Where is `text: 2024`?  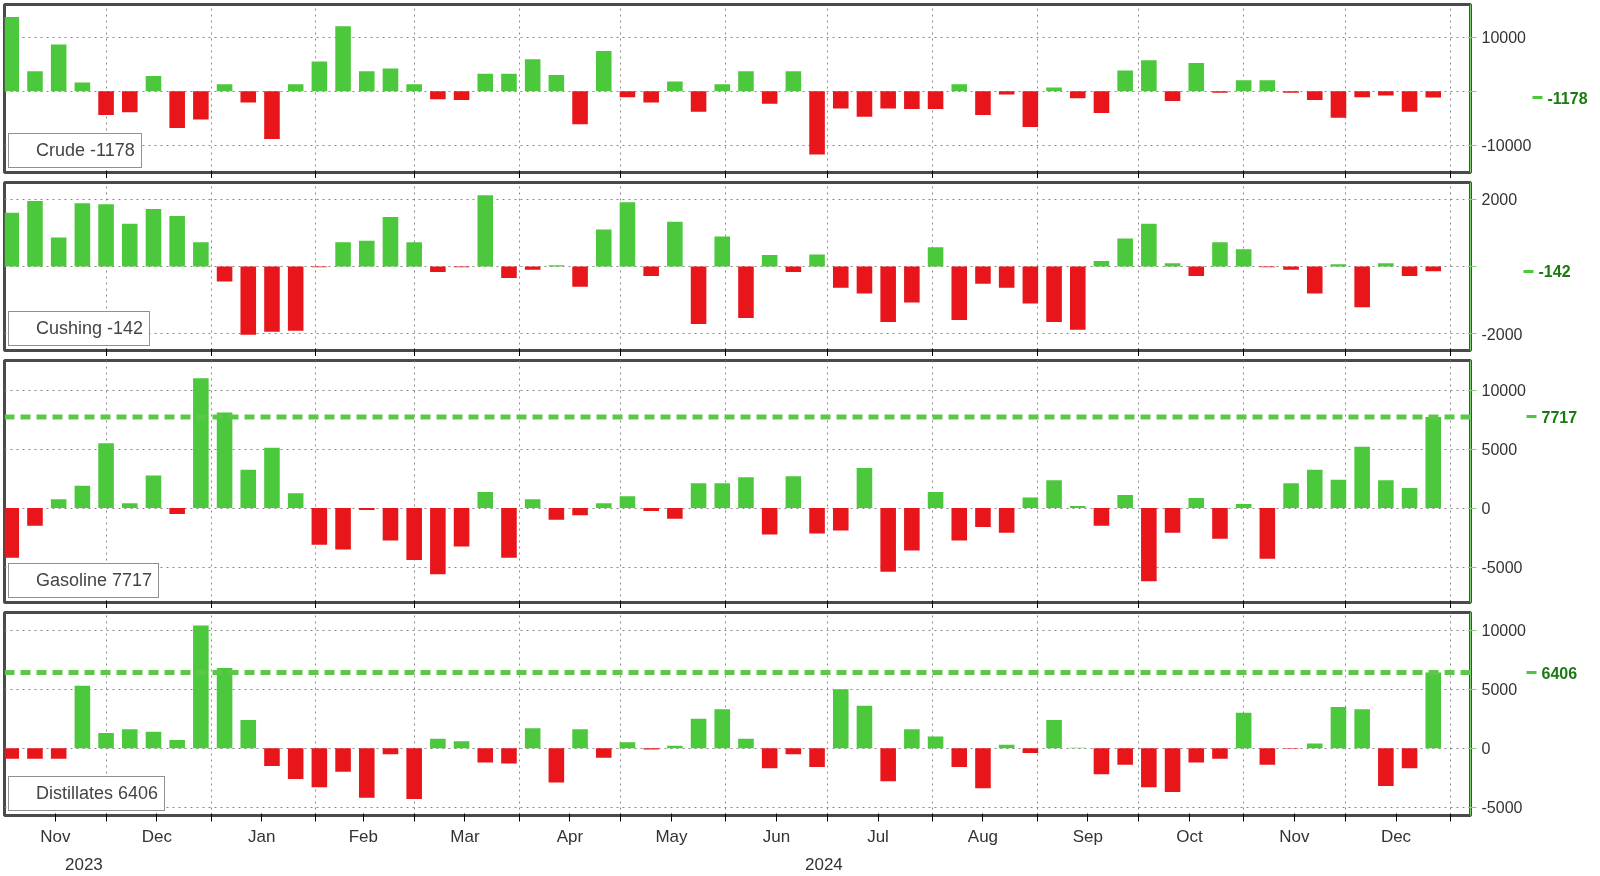
text: 2024 is located at coordinates (824, 865).